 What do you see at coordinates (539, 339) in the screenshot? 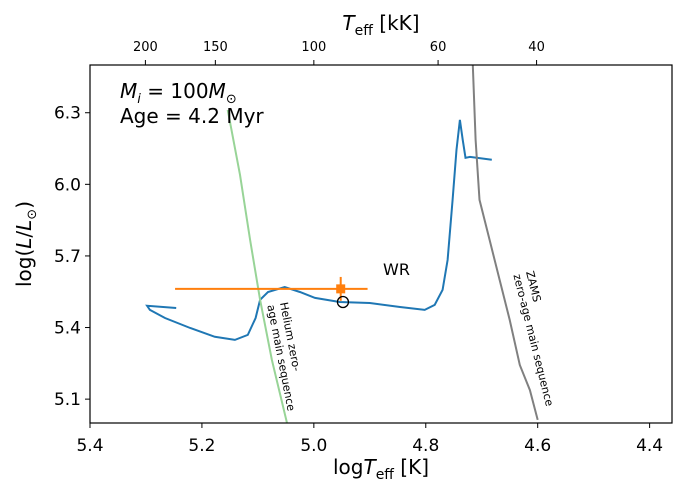
I see `zams-label: ZAMSzero-age main sequence` at bounding box center [539, 339].